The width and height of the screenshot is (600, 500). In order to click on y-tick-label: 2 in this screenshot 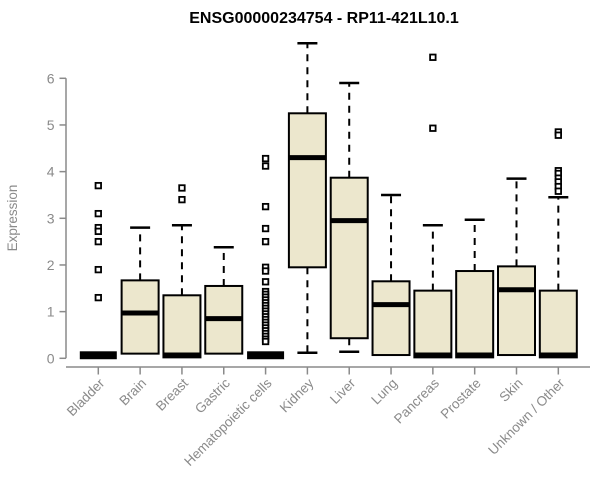, I will do `click(51, 265)`.